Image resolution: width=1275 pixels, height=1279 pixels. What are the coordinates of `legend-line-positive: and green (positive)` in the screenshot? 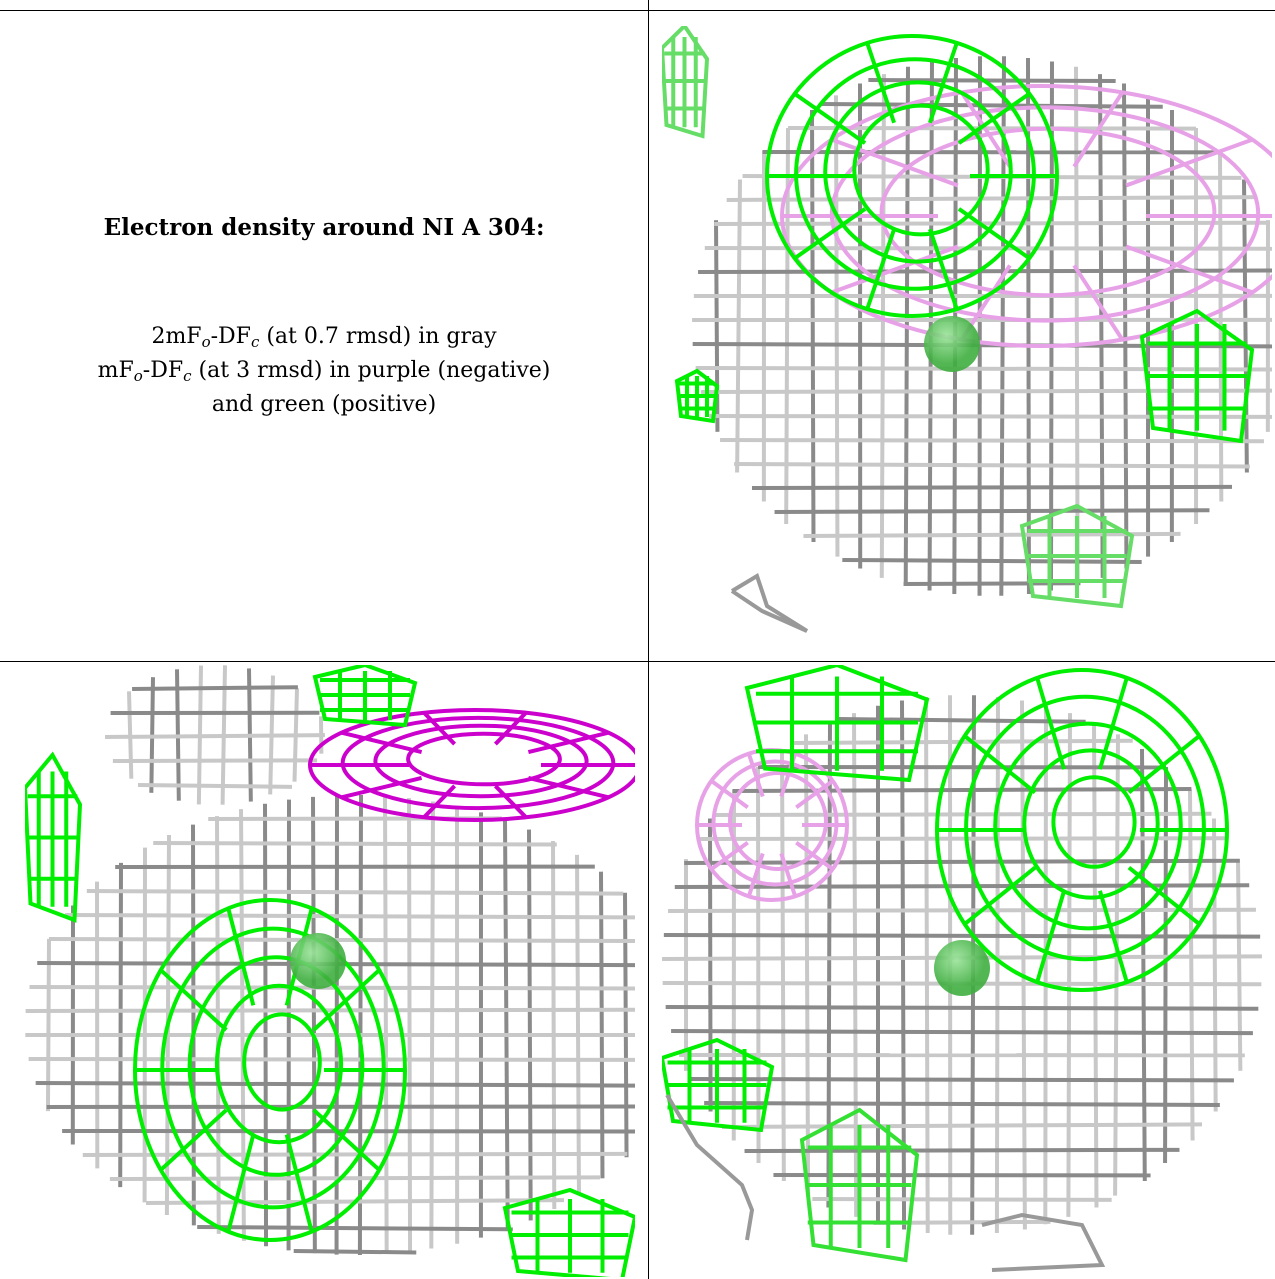 It's located at (324, 405).